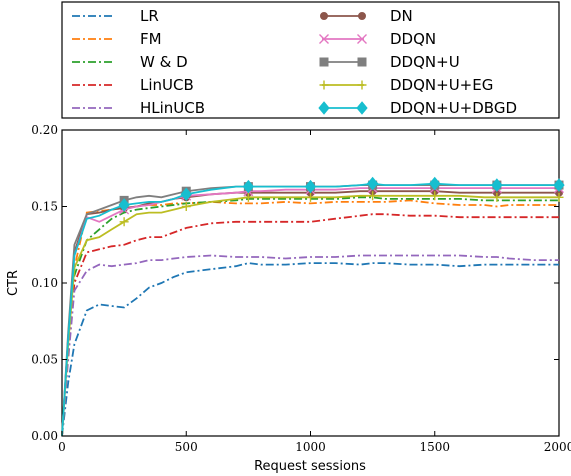  I want to click on legend-label: LinUCB, so click(167, 85).